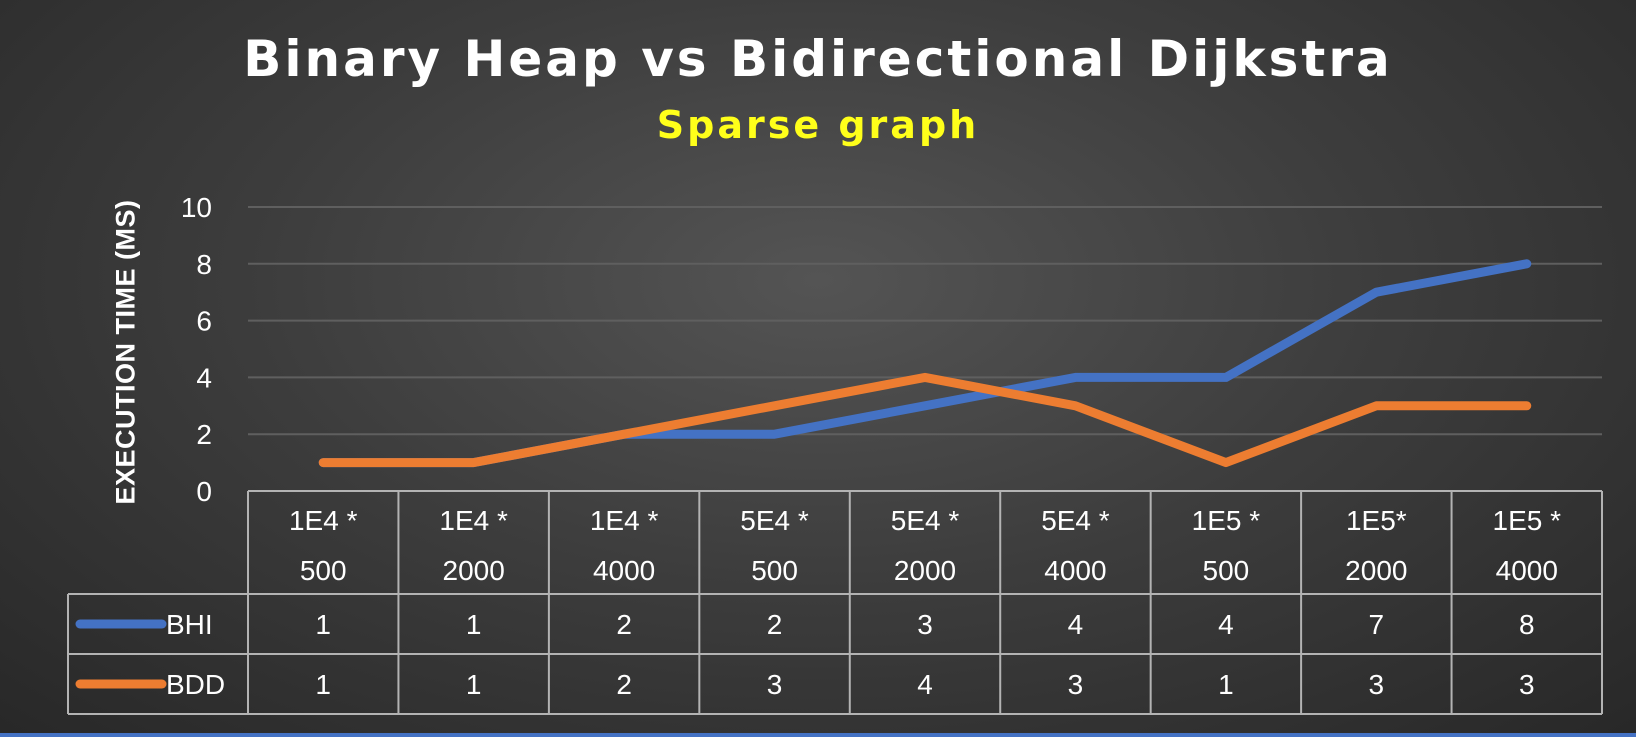 The height and width of the screenshot is (737, 1636). I want to click on data-label: 7, so click(1377, 624).